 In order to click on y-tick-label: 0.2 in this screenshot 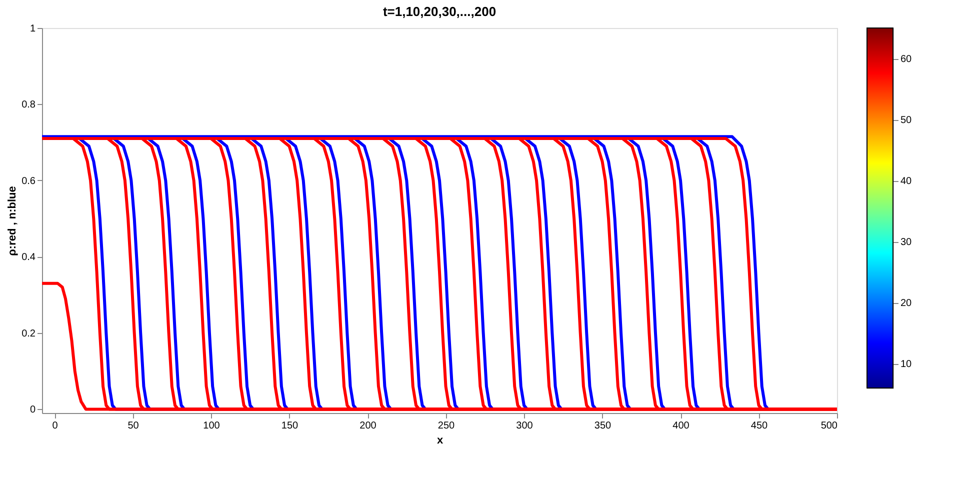, I will do `click(29, 334)`.